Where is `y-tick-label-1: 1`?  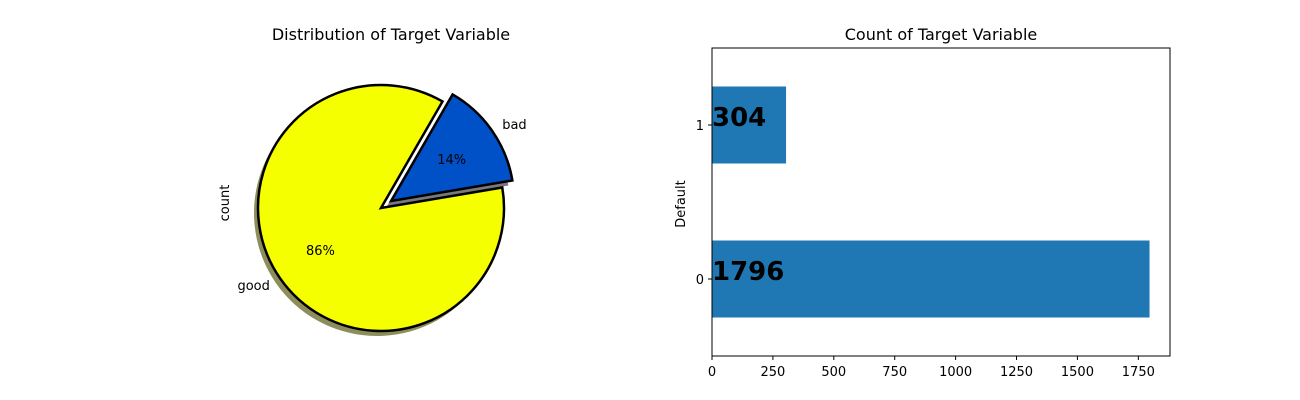
y-tick-label-1: 1 is located at coordinates (700, 126).